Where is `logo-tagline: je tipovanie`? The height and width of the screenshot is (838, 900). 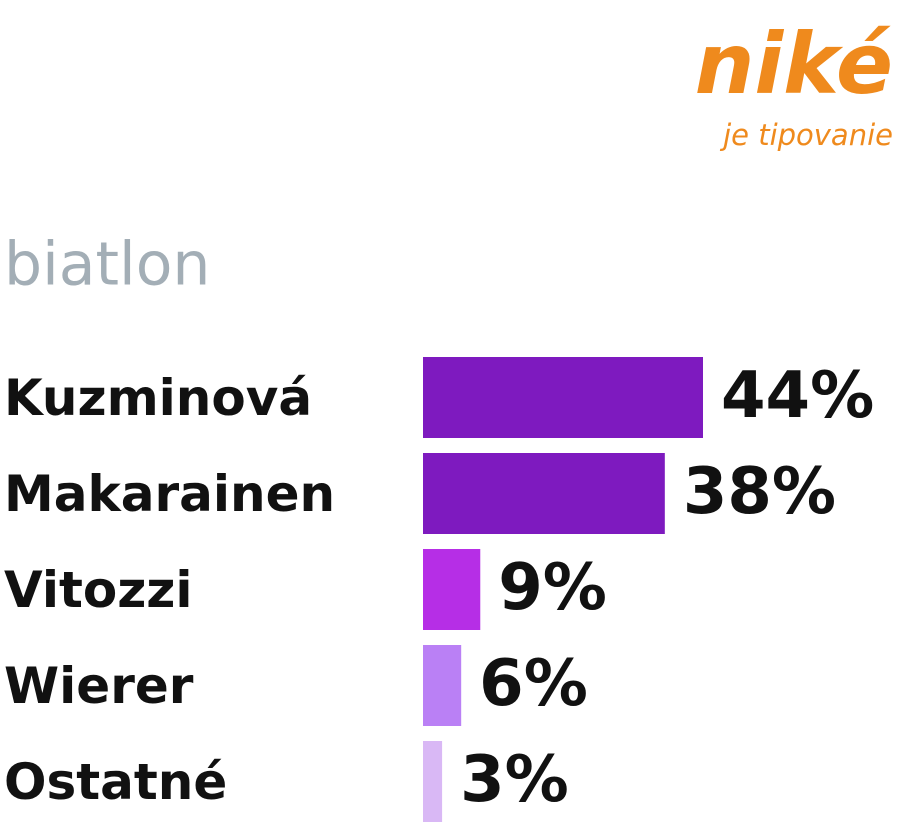 logo-tagline: je tipovanie is located at coordinates (806, 135).